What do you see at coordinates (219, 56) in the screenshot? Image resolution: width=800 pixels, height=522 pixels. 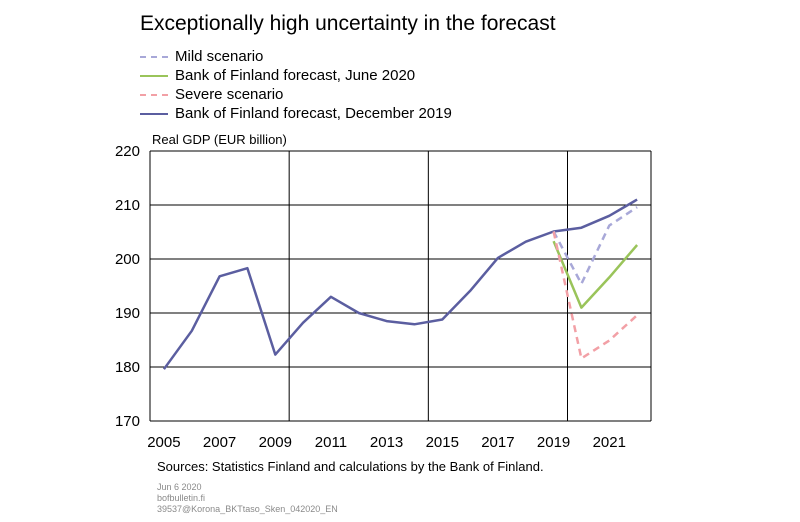 I see `legend-label: Mild scenario` at bounding box center [219, 56].